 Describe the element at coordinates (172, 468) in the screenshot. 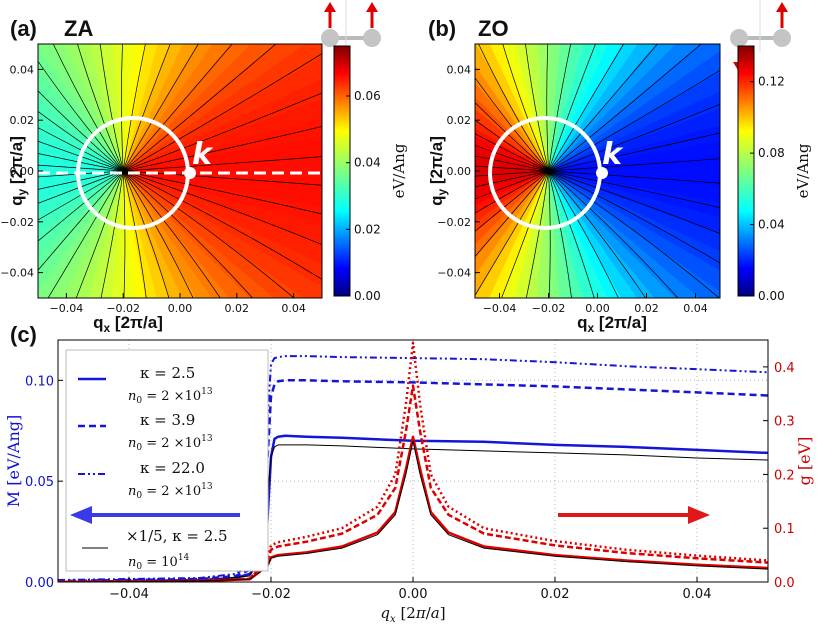

I see `legend-label-3: κ = 22.0` at that location.